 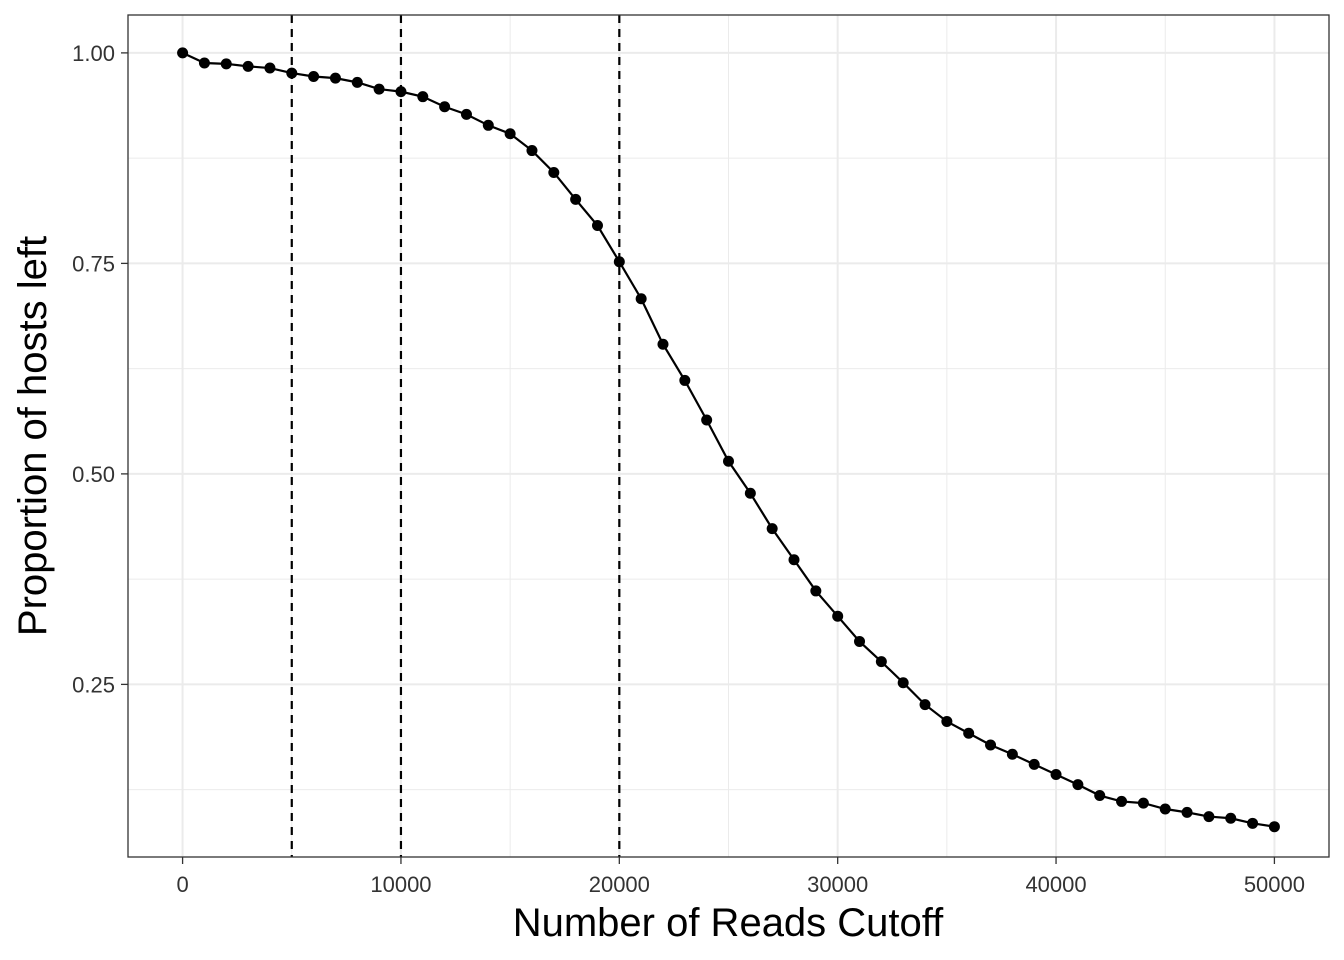 I want to click on x-axis-title: Number of Reads Cutoff, so click(x=728, y=923).